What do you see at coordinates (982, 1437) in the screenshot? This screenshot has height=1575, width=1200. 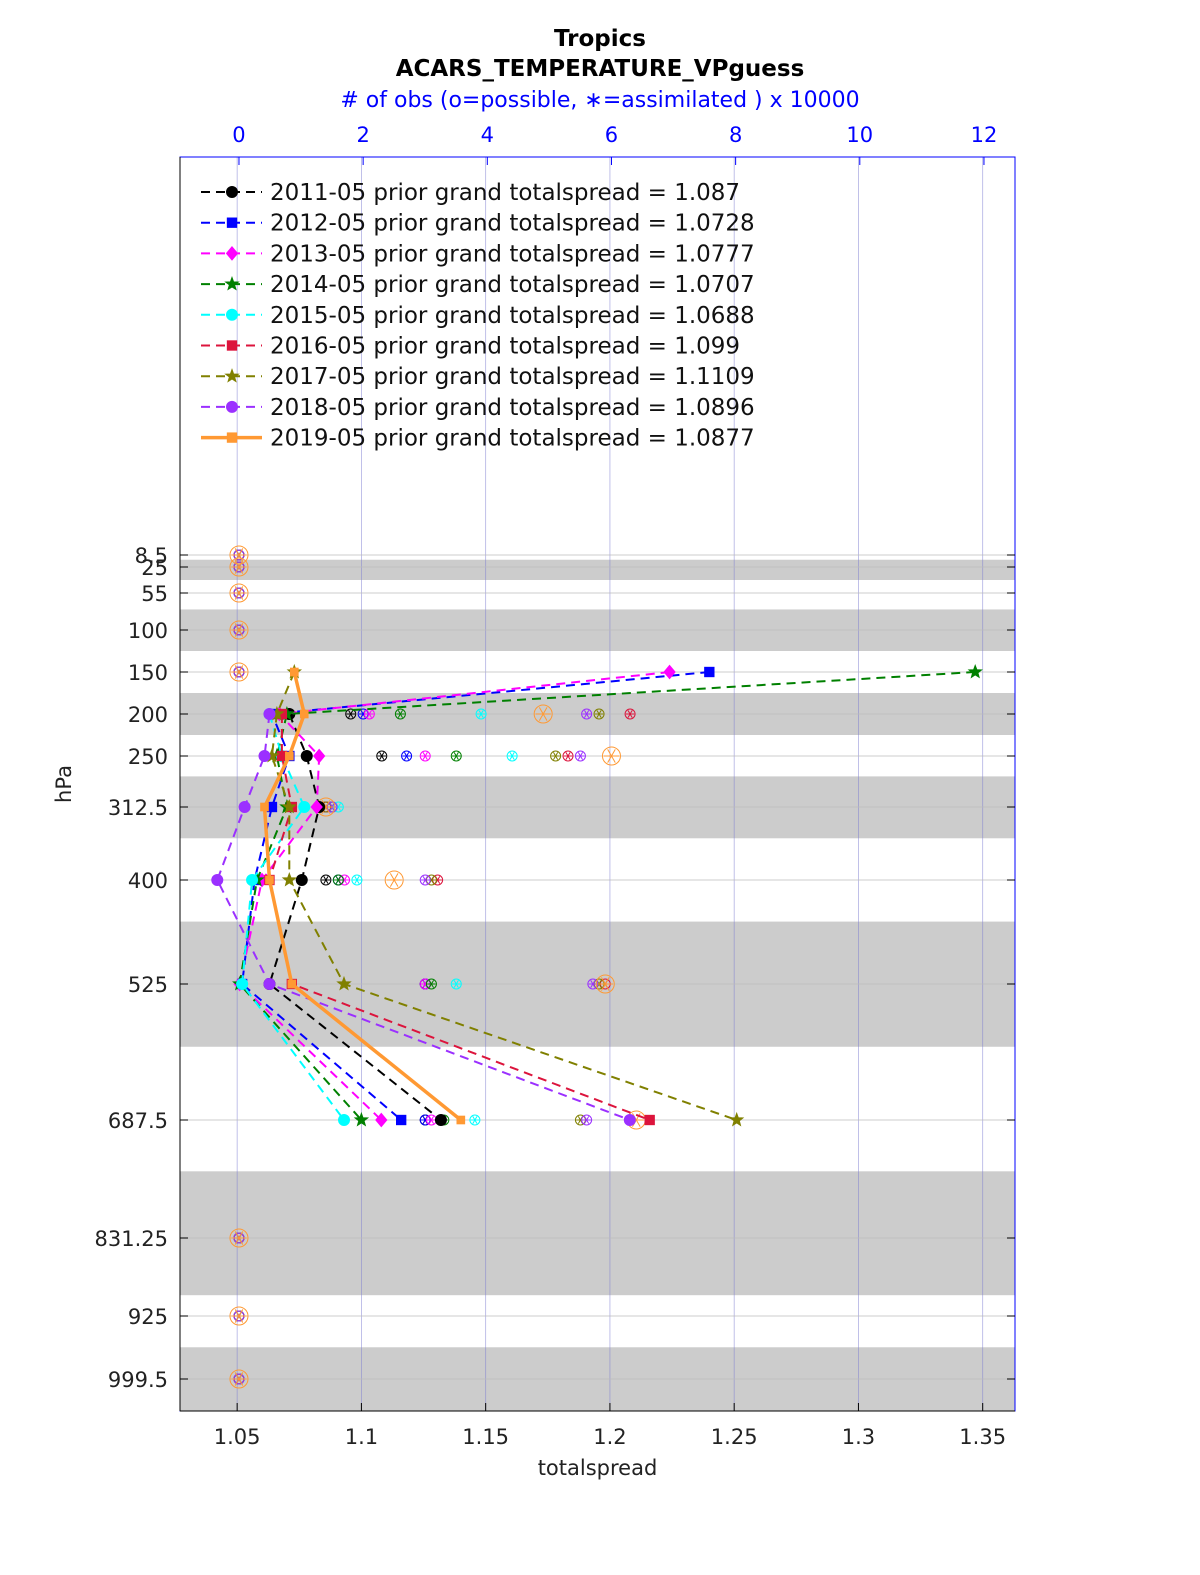 I see `x-tick-label: 1.35` at bounding box center [982, 1437].